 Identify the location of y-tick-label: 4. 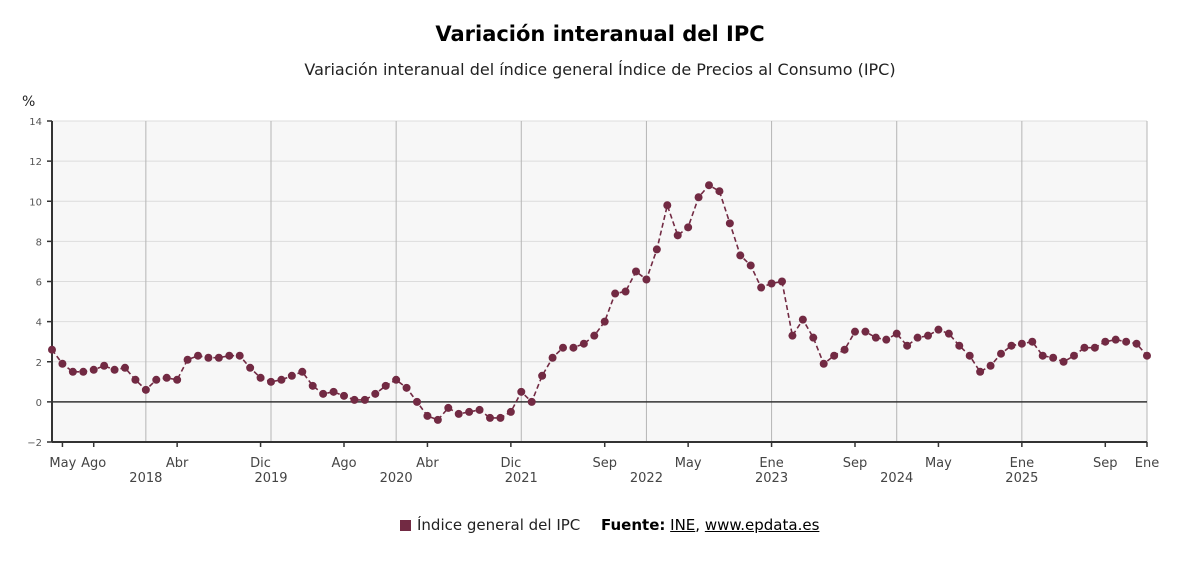
(39, 323).